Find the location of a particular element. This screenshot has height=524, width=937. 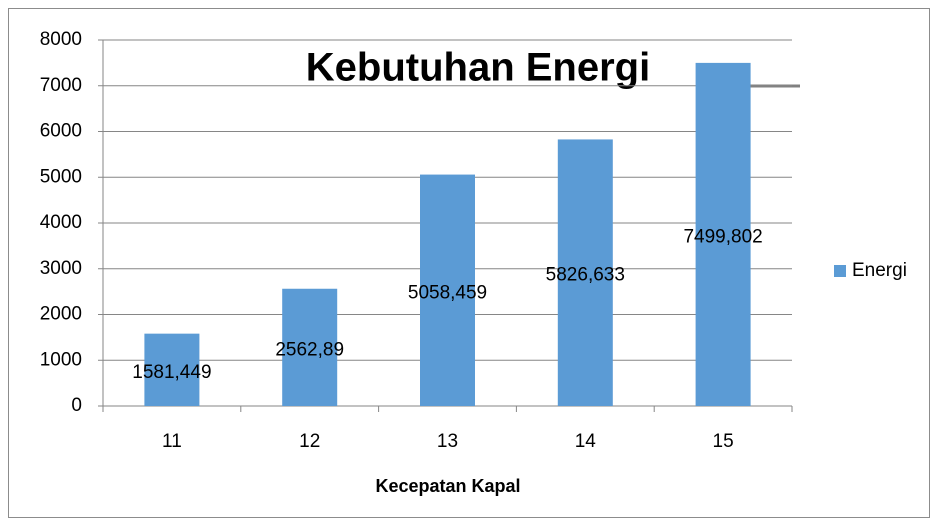

y-tick-label: 6000 is located at coordinates (61, 131).